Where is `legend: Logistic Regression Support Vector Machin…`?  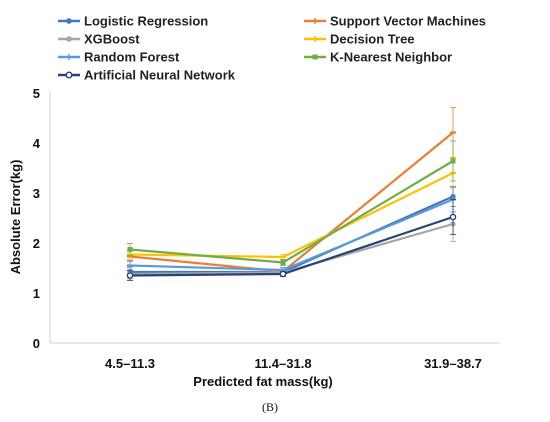
legend: Logistic Regression Support Vector Machin… is located at coordinates (272, 48).